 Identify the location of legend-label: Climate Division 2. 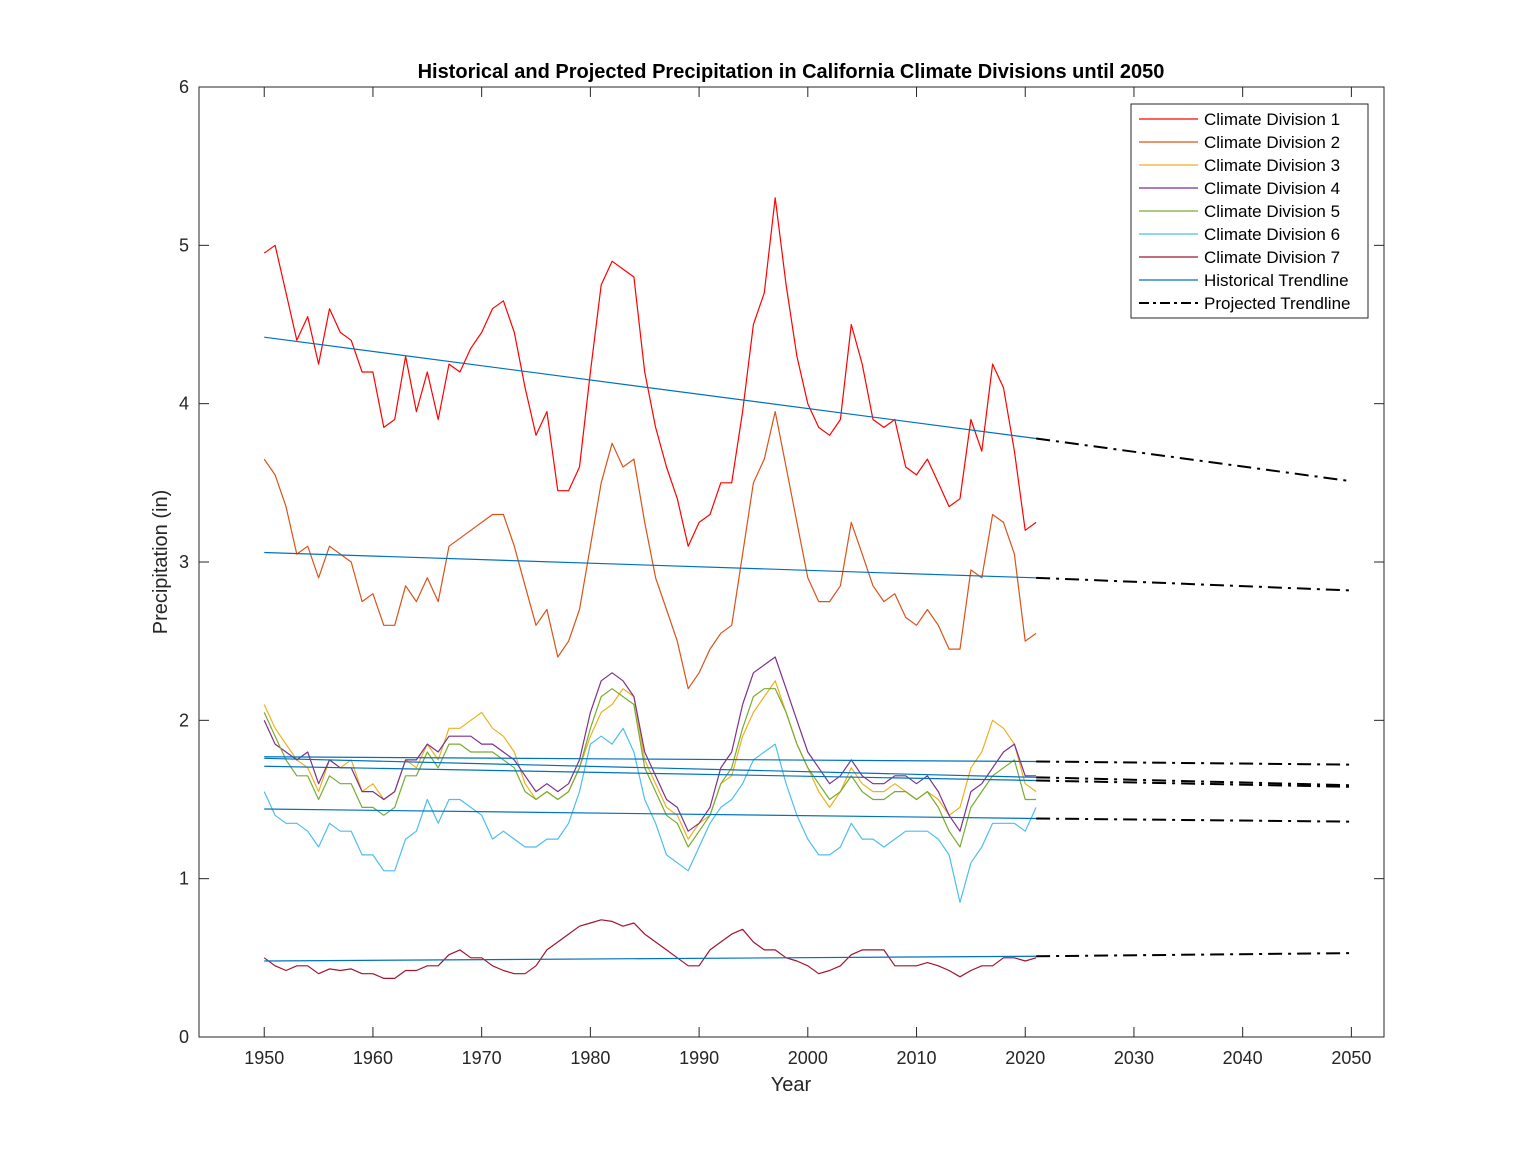
(1272, 142).